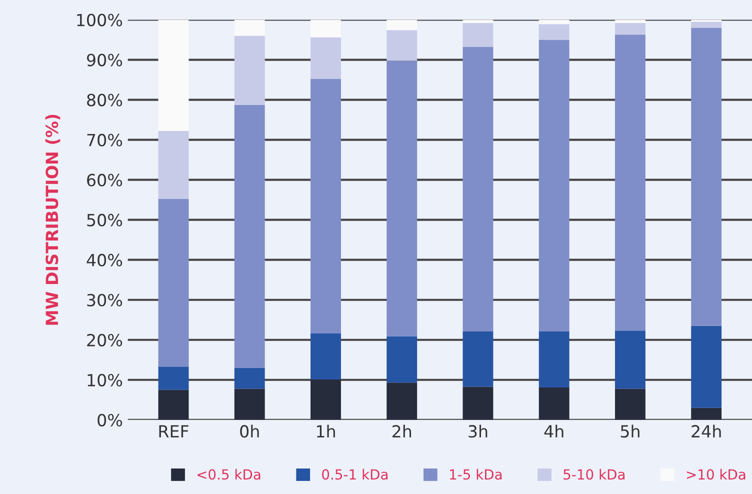 This screenshot has width=752, height=494. I want to click on legend-label: 0.5-1 kDa, so click(355, 474).